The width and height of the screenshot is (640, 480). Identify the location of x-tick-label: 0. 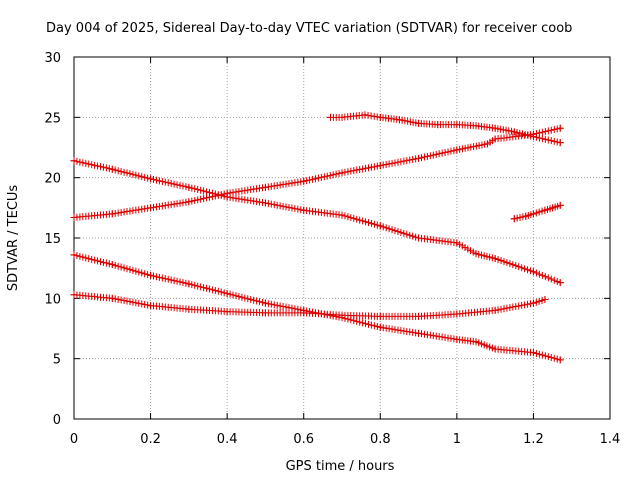
(74, 439).